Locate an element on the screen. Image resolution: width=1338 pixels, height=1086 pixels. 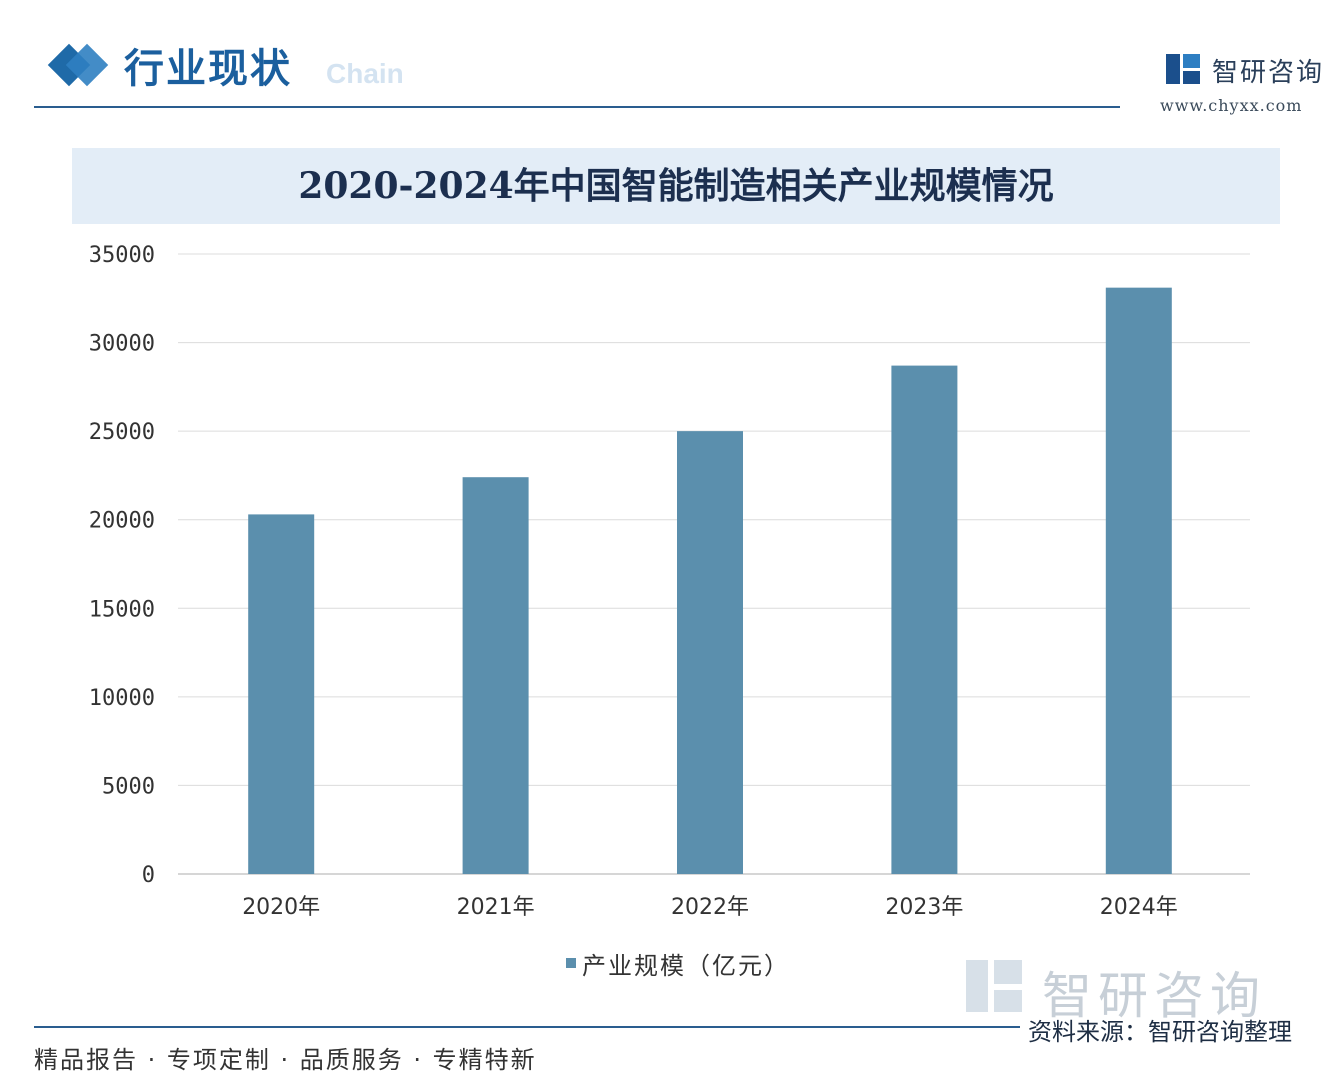
footer-divider is located at coordinates (527, 1027).